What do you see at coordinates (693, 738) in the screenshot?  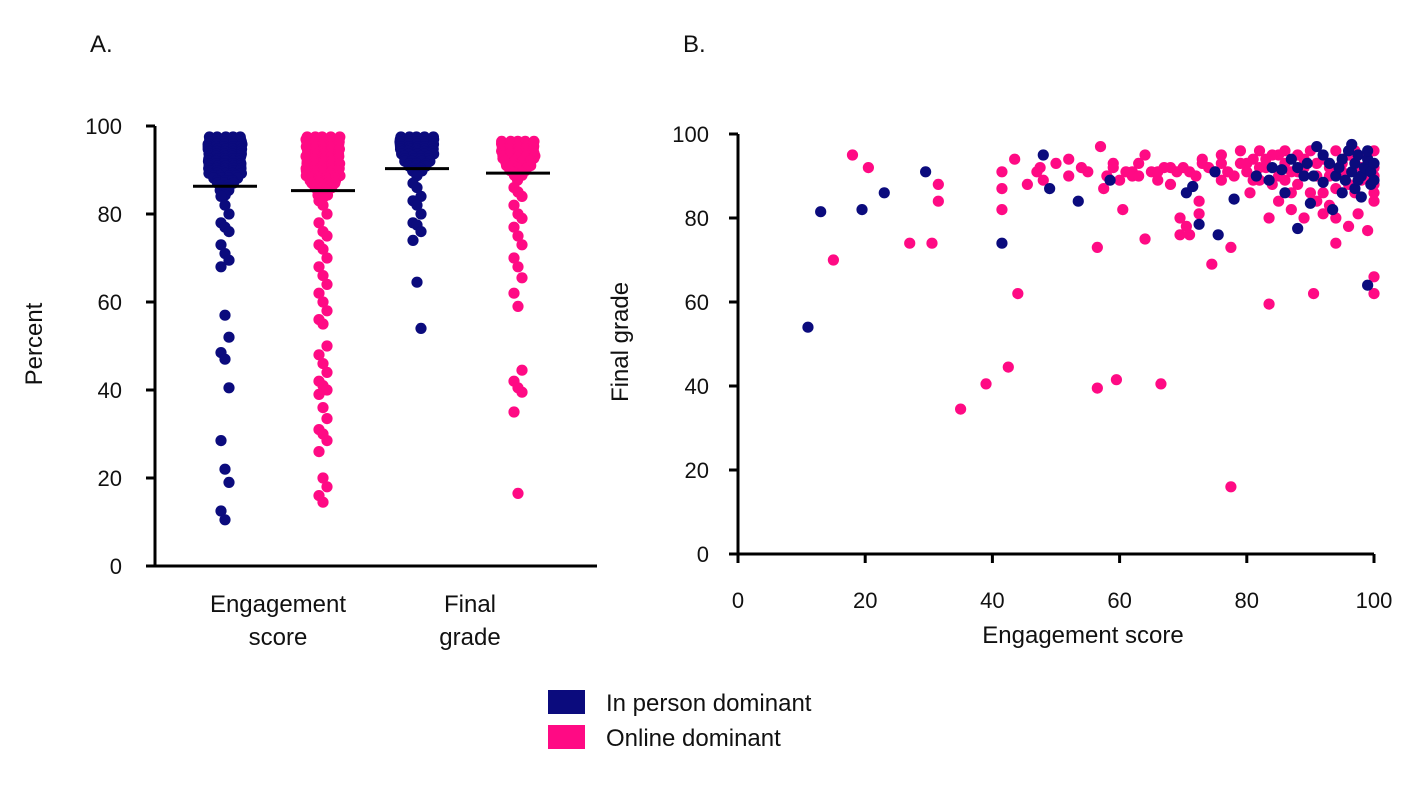 I see `legend-label-online: Online dominant` at bounding box center [693, 738].